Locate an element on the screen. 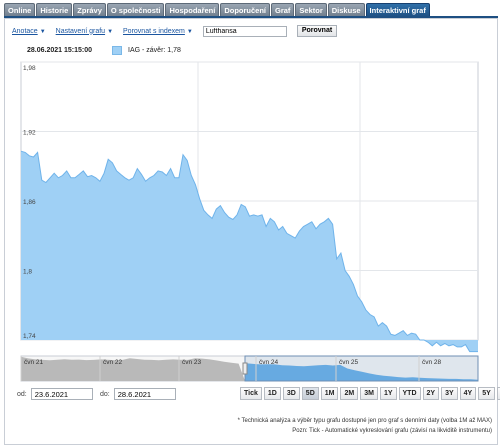 The image size is (500, 447). period-button-3d: 3D is located at coordinates (291, 393).